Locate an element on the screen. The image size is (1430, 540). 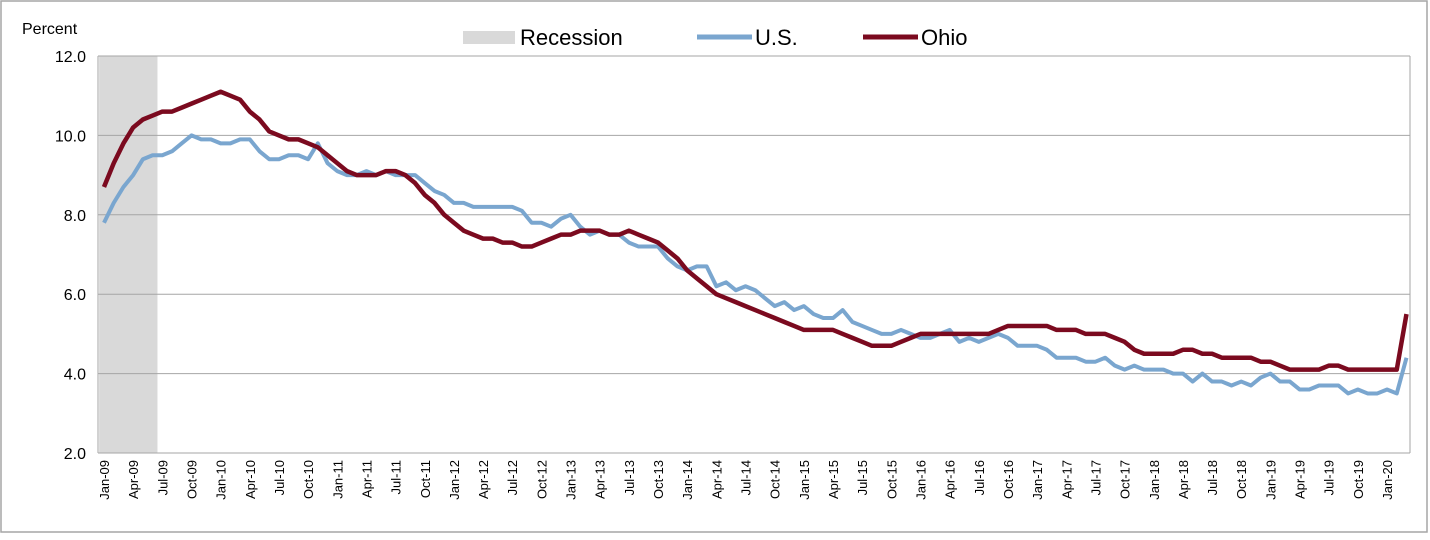
legend-label: Ohio is located at coordinates (944, 37).